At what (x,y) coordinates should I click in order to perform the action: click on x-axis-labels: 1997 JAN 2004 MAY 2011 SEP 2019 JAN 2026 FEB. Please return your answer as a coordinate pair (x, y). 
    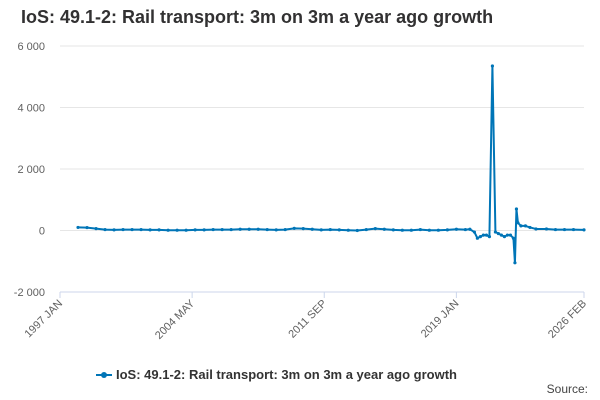
    Looking at the image, I should click on (305, 319).